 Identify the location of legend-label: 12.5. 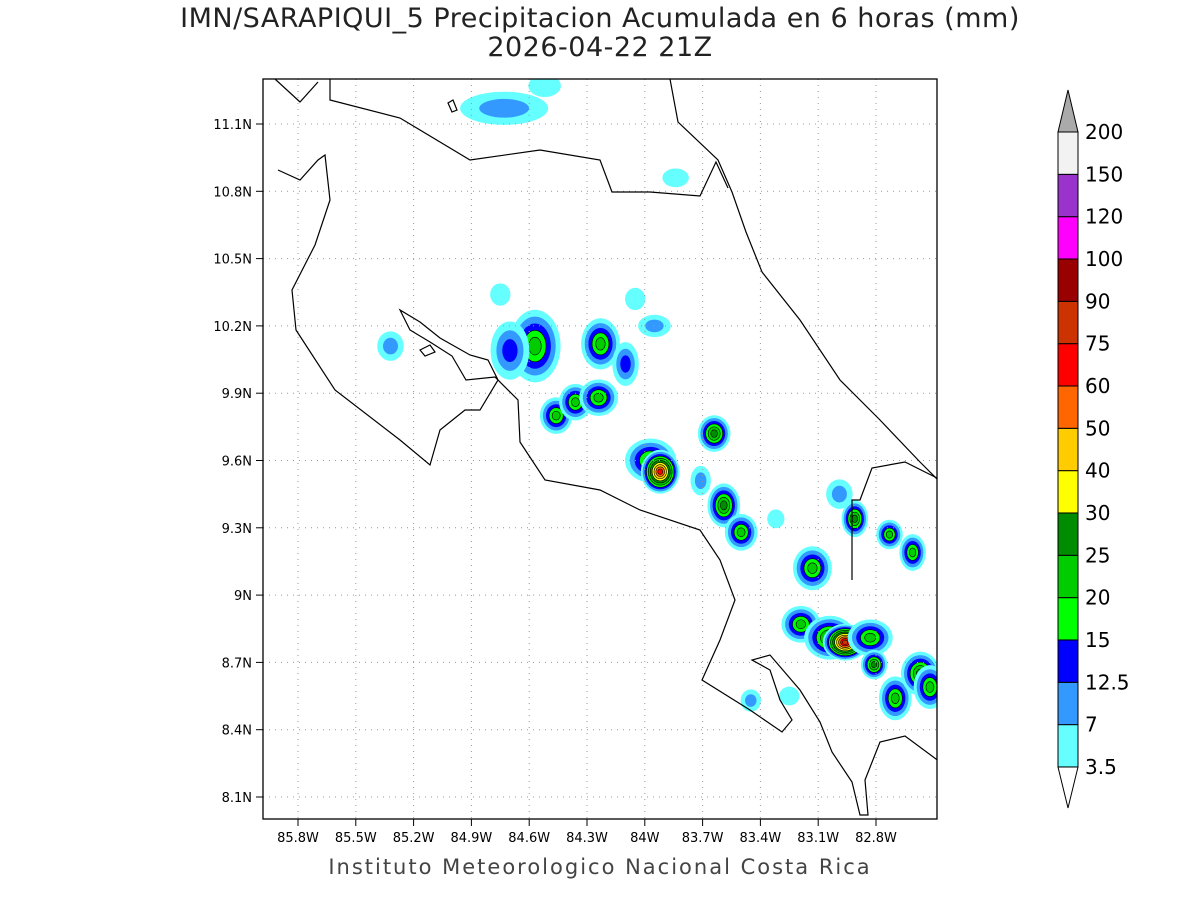
(1107, 682).